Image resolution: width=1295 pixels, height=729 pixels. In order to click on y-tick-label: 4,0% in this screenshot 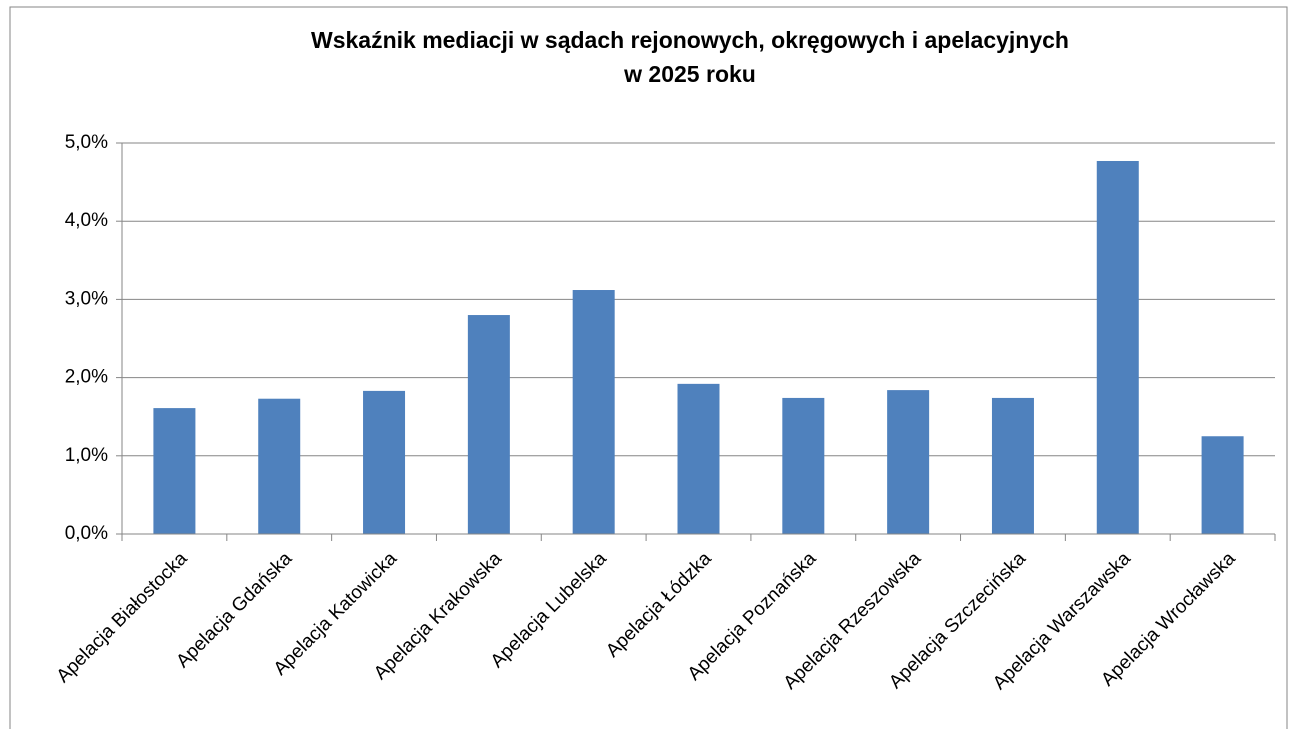, I will do `click(86, 220)`.